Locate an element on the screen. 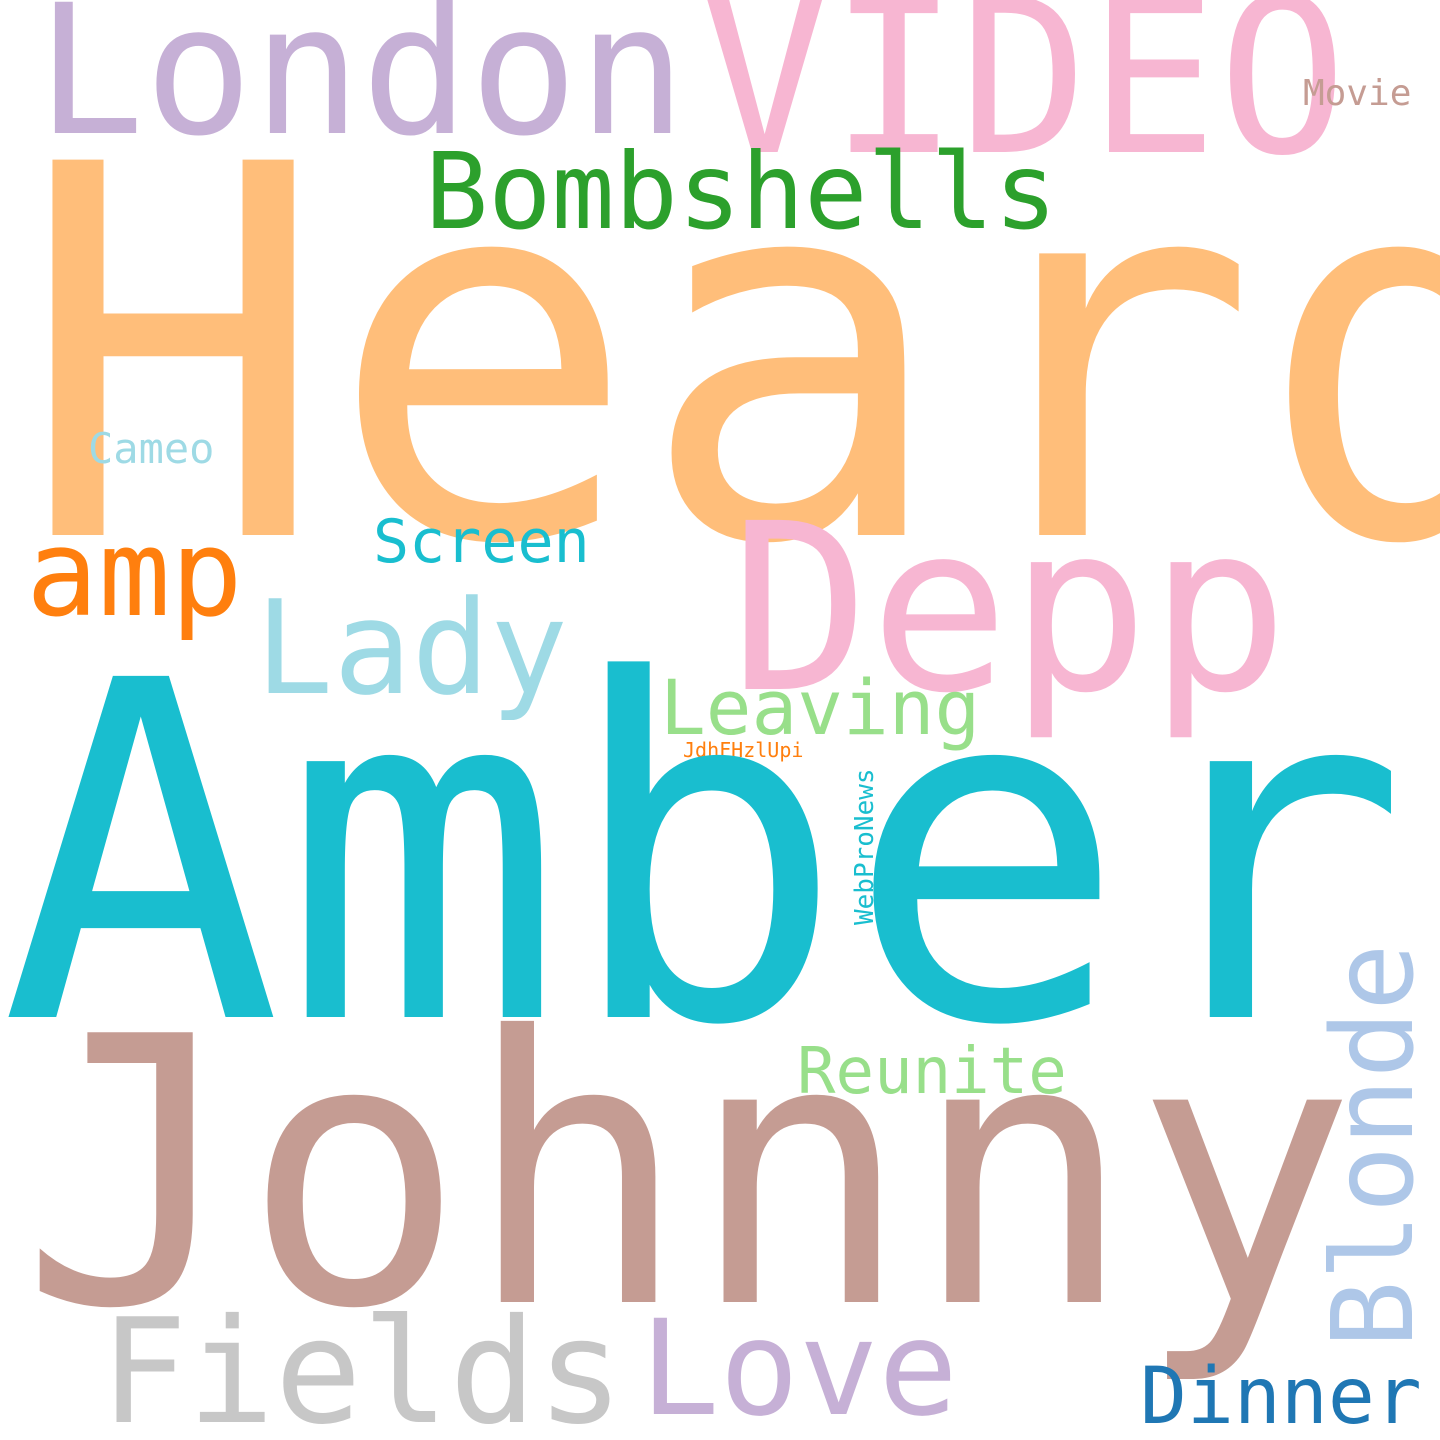  word-amp: amp is located at coordinates (134, 574).